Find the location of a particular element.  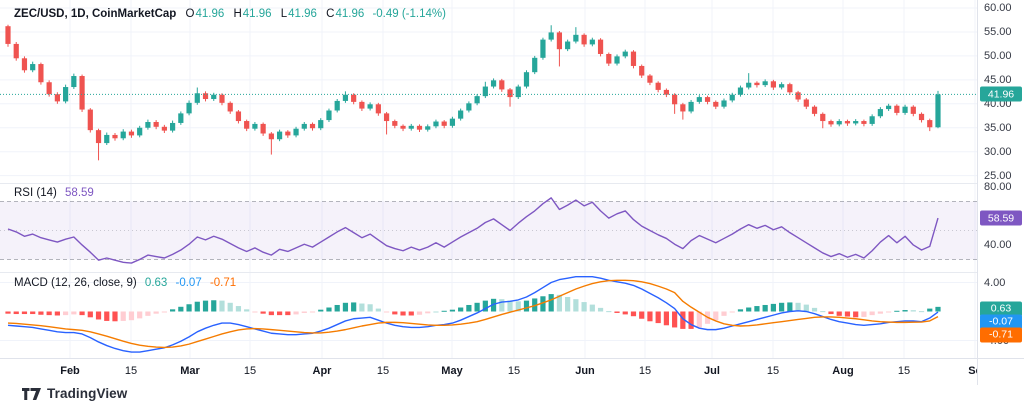

axis-corner is located at coordinates (1000, 371).